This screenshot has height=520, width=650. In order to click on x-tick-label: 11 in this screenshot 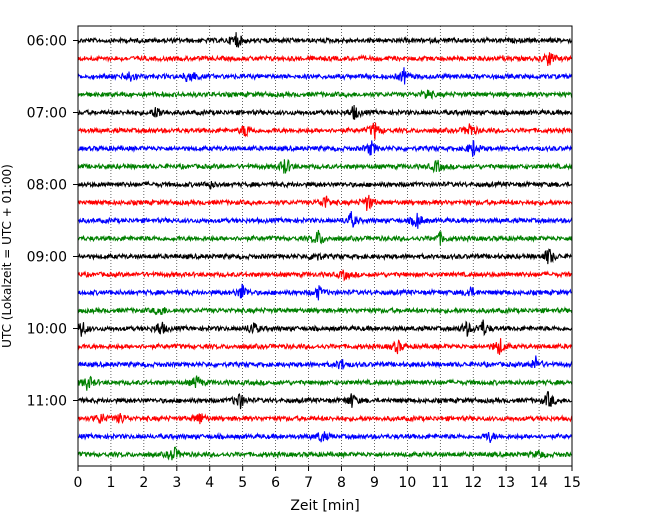, I will do `click(440, 483)`.